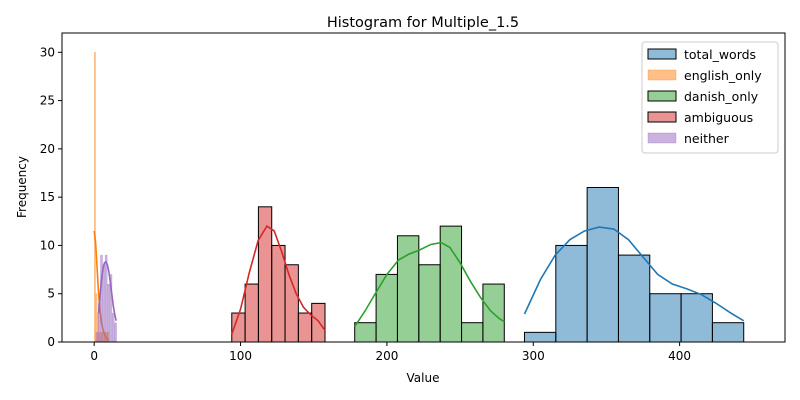 Image resolution: width=800 pixels, height=400 pixels. I want to click on legend-label: ambiguous, so click(718, 117).